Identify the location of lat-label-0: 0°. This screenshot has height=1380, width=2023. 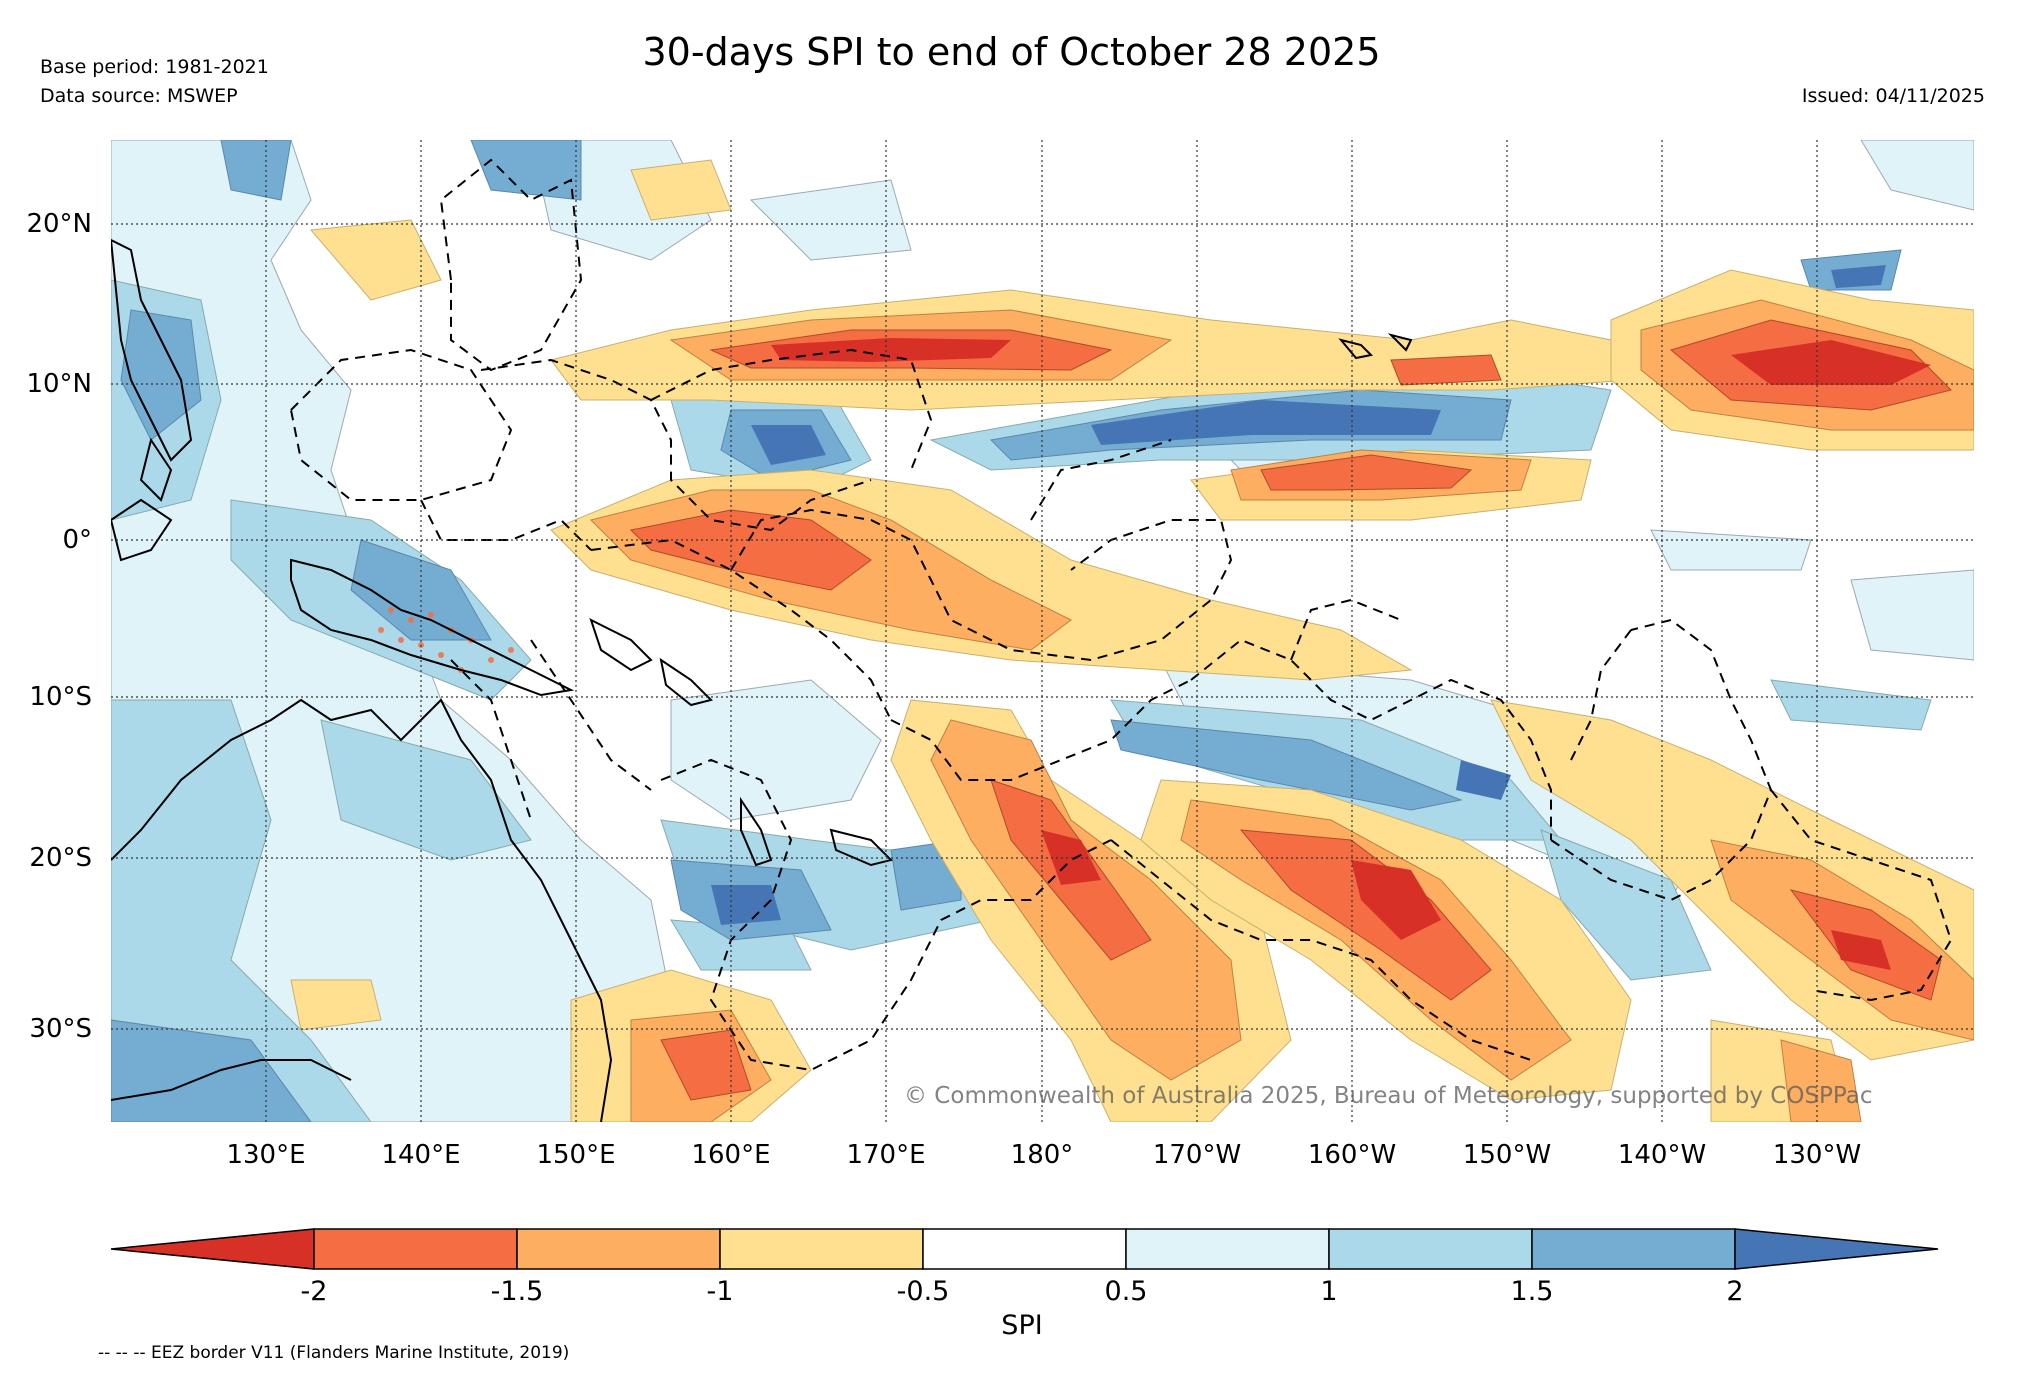
(77, 540).